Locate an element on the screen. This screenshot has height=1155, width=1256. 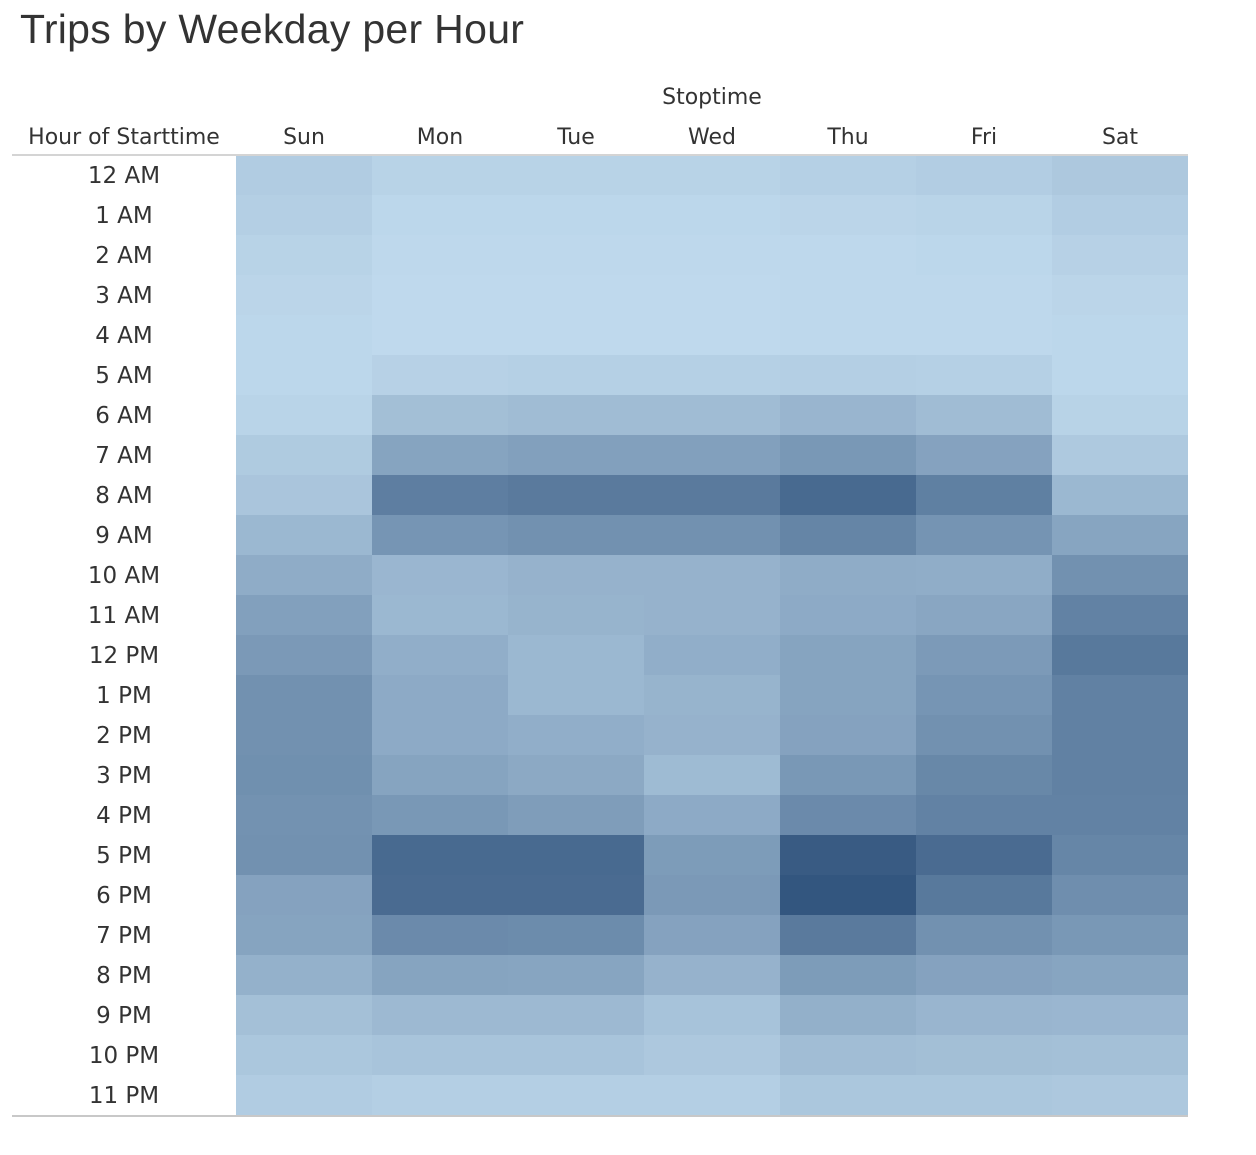
chart-title: Trips by Weekday per Hour is located at coordinates (272, 29).